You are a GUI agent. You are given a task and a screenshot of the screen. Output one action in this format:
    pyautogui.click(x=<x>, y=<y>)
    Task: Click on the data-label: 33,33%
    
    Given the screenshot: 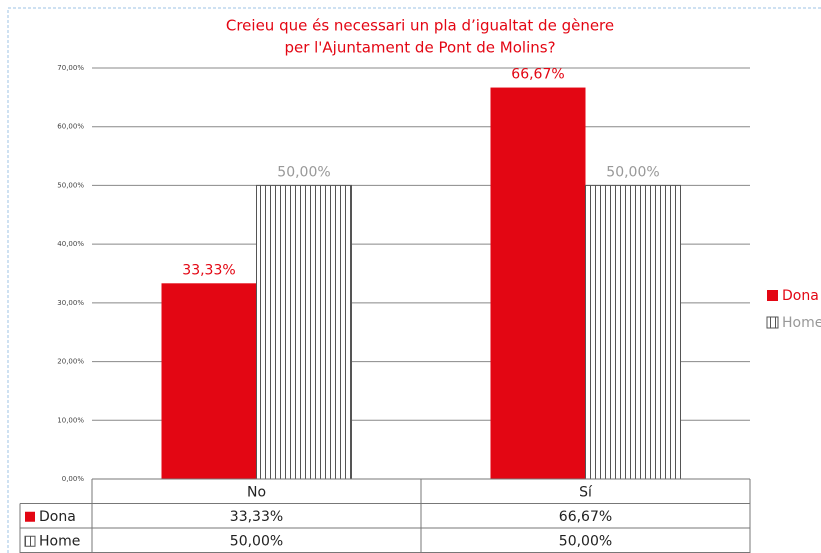 What is the action you would take?
    pyautogui.click(x=208, y=270)
    